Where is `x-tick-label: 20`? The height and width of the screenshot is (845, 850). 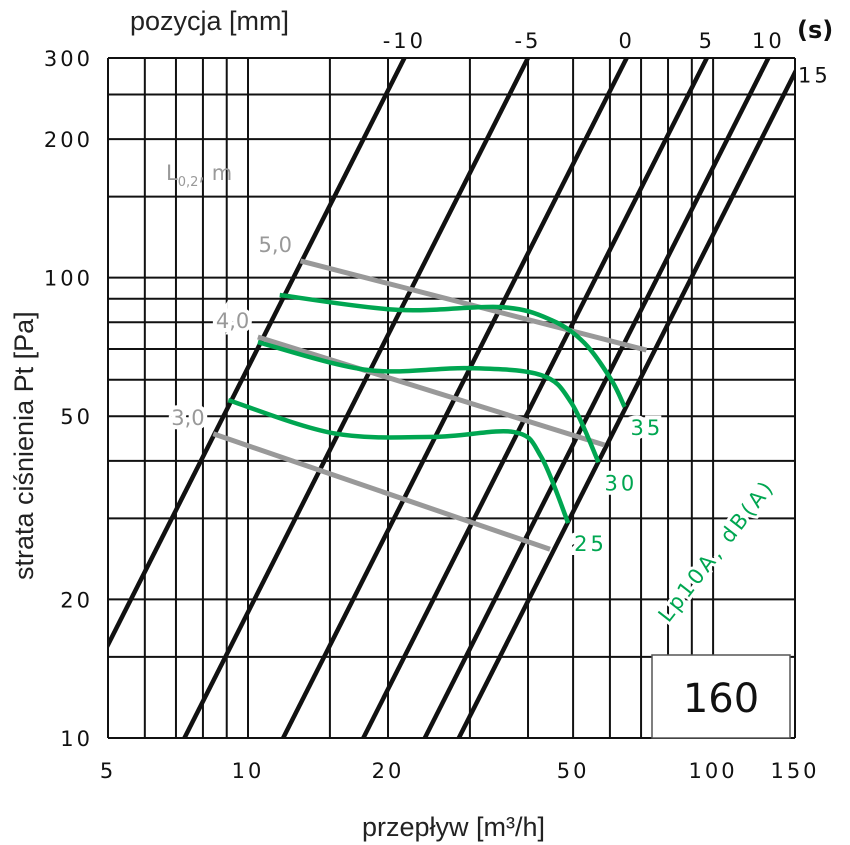 x-tick-label: 20 is located at coordinates (388, 771).